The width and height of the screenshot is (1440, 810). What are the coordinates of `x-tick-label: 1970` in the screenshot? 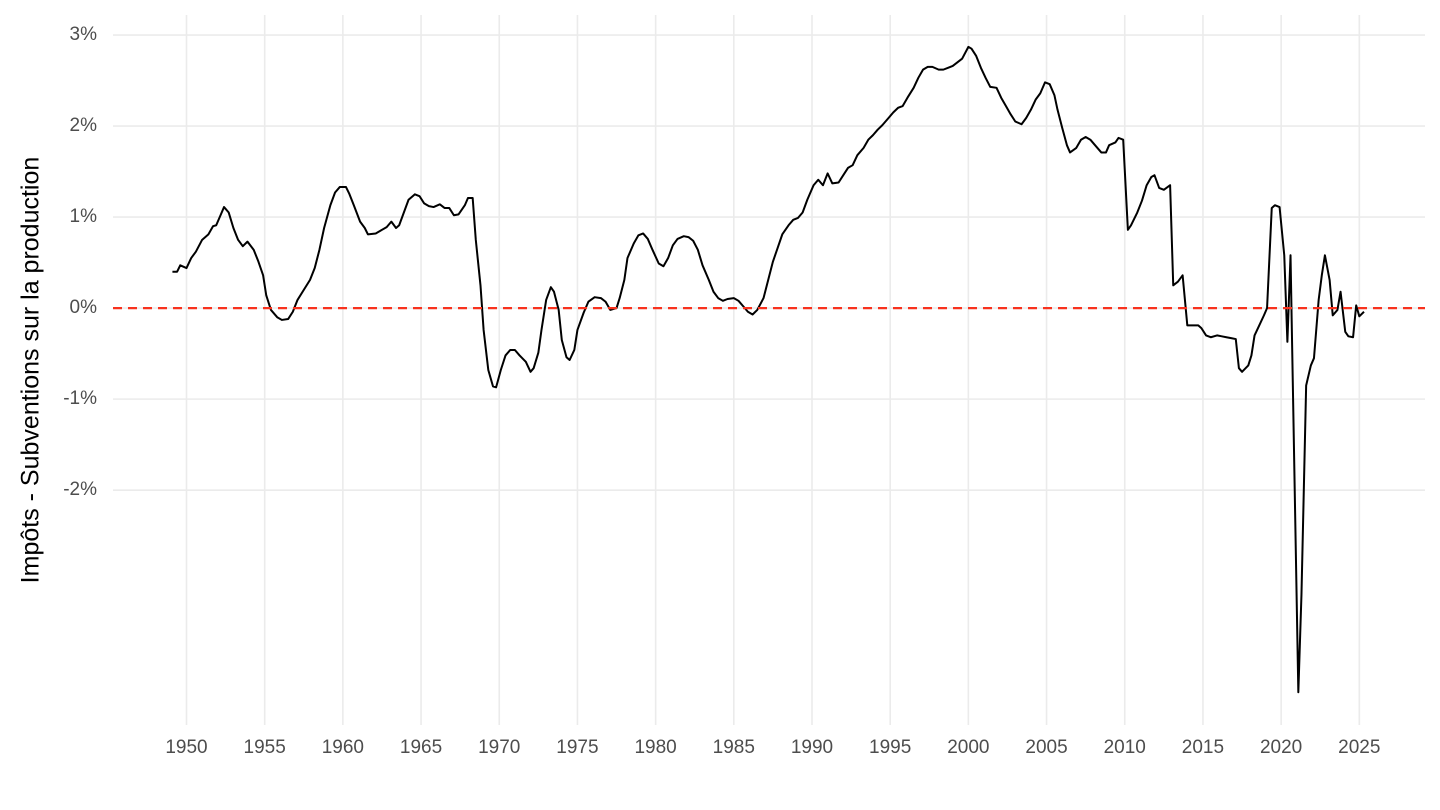 It's located at (499, 747).